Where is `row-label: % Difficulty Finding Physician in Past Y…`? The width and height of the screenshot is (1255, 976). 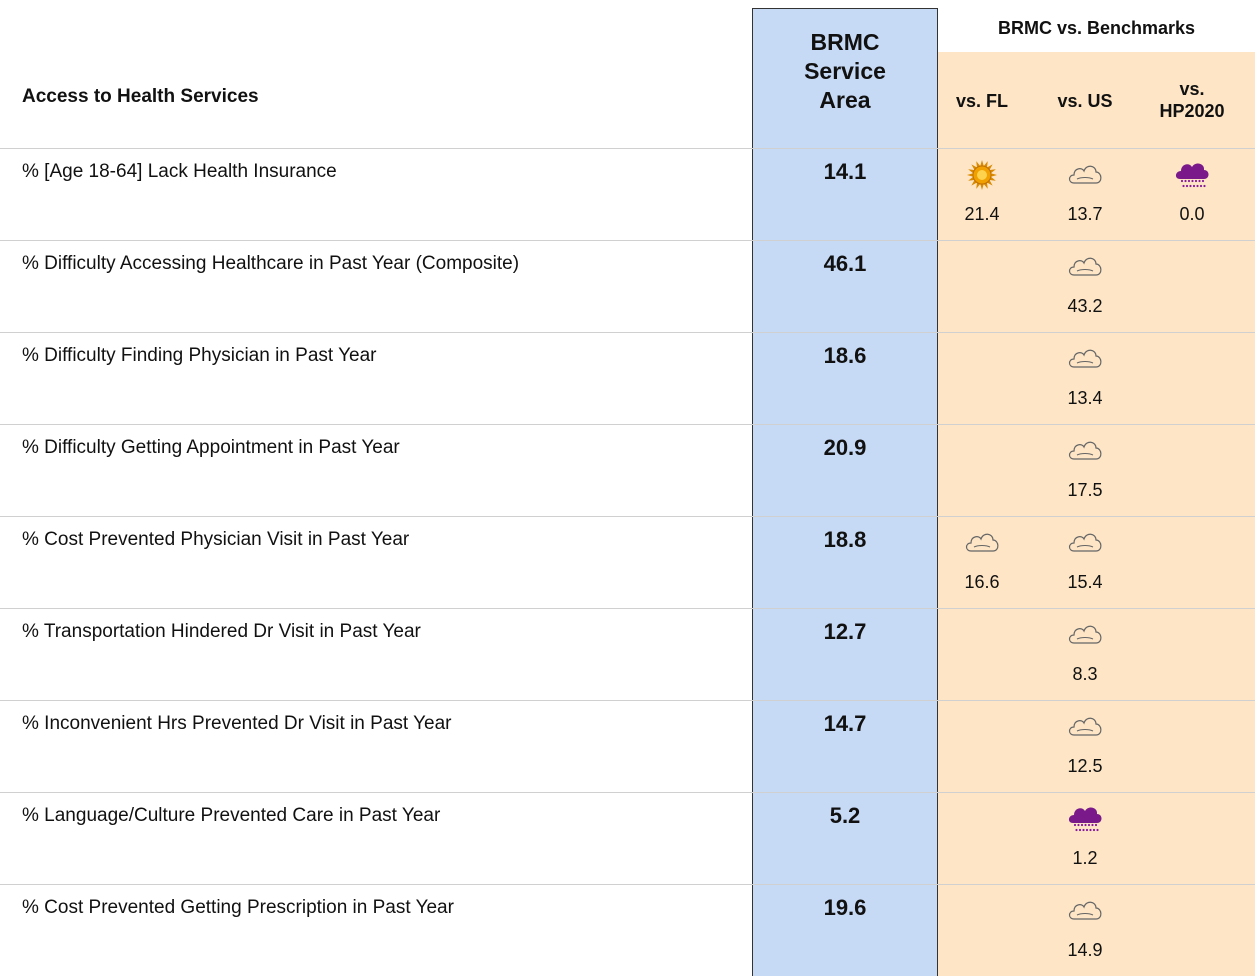
row-label: % Difficulty Finding Physician in Past Y… is located at coordinates (199, 355).